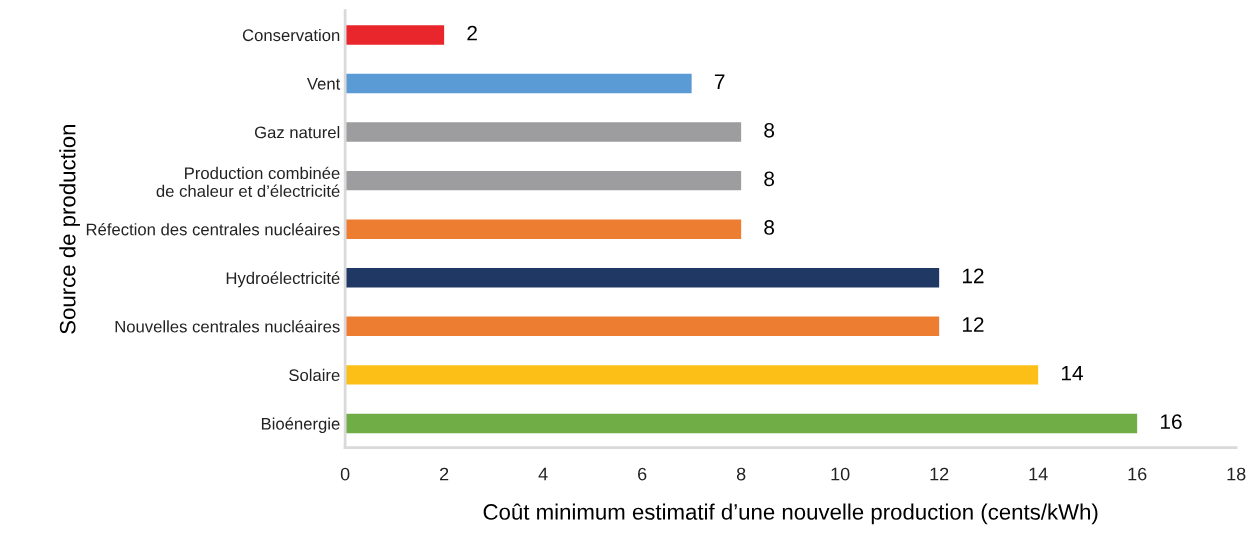 The image size is (1255, 533). Describe the element at coordinates (719, 81) in the screenshot. I see `data-label: 7` at that location.